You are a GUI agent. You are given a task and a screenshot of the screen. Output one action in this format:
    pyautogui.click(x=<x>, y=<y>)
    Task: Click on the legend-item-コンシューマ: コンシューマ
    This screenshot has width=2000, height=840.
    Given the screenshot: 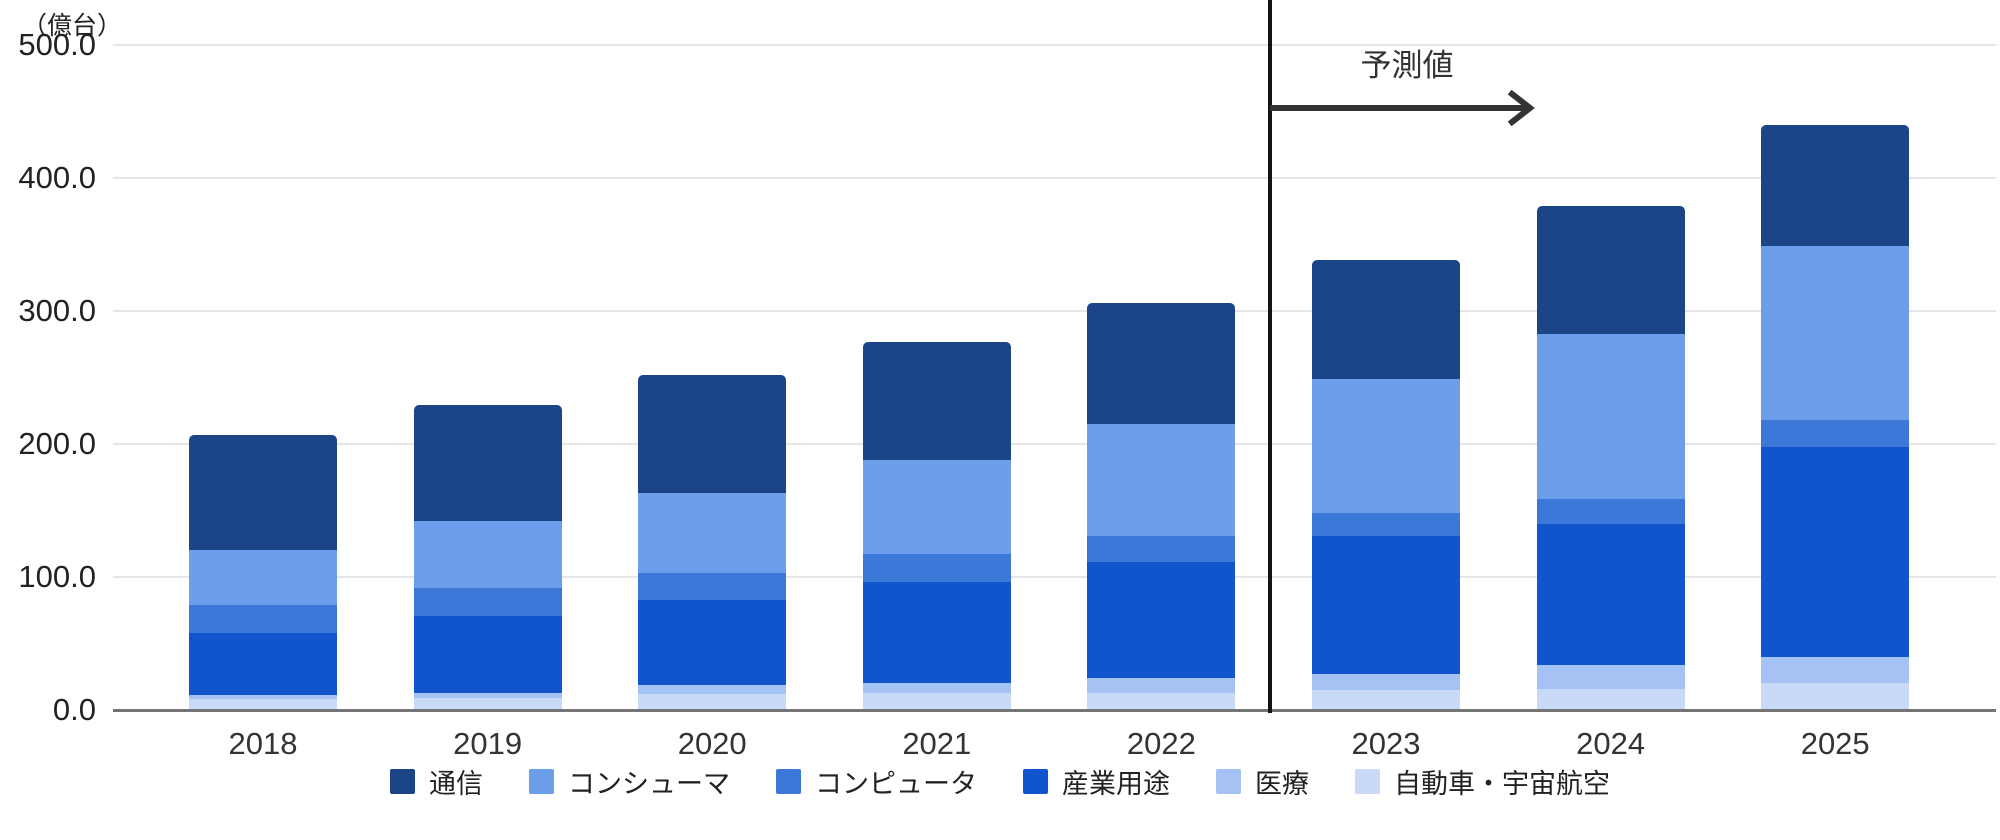 What is the action you would take?
    pyautogui.click(x=629, y=781)
    